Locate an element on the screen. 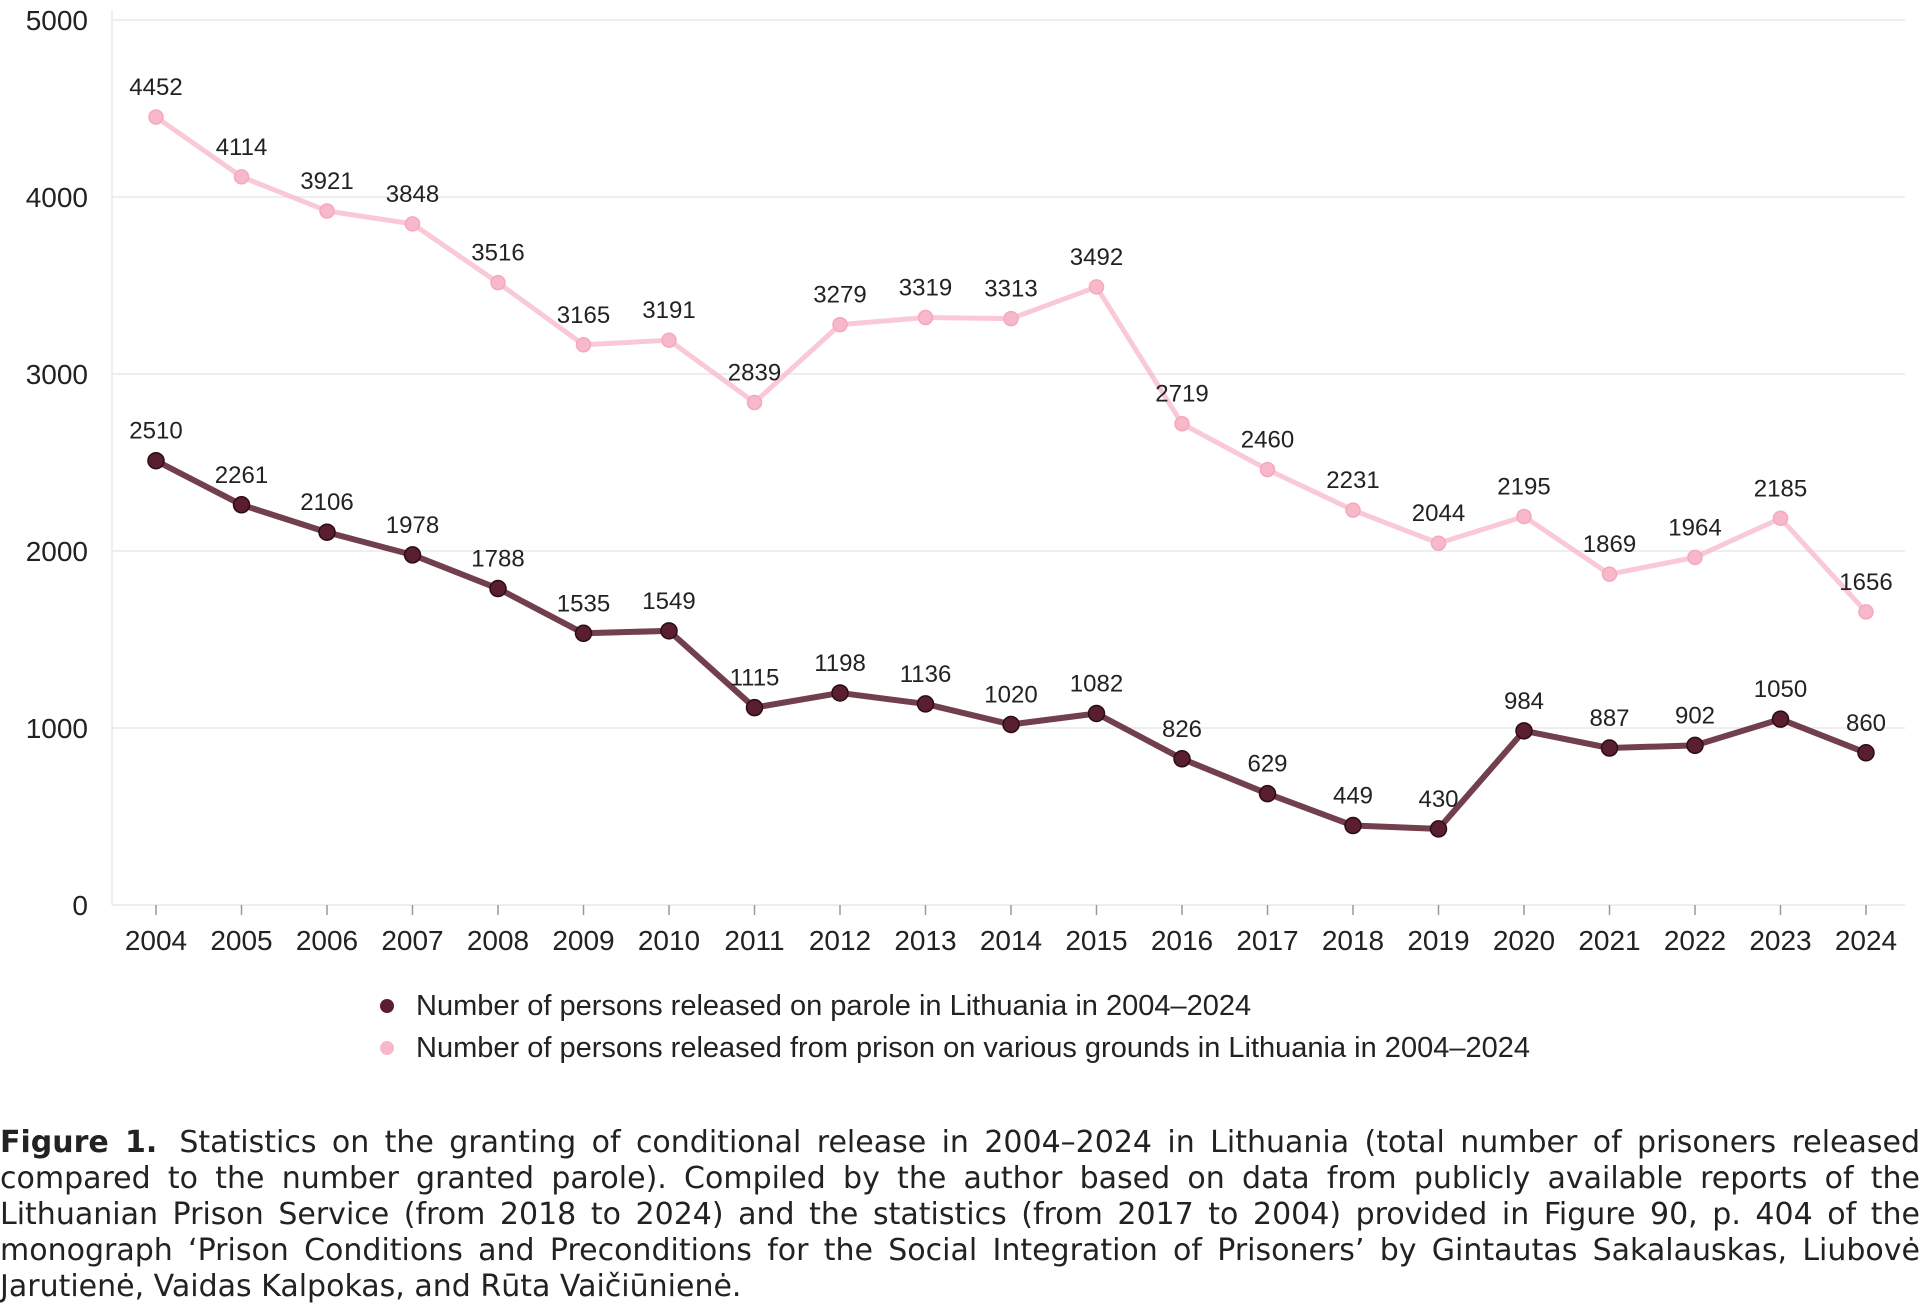 This screenshot has width=1920, height=1313. series-0-data-label: 2106 is located at coordinates (326, 502).